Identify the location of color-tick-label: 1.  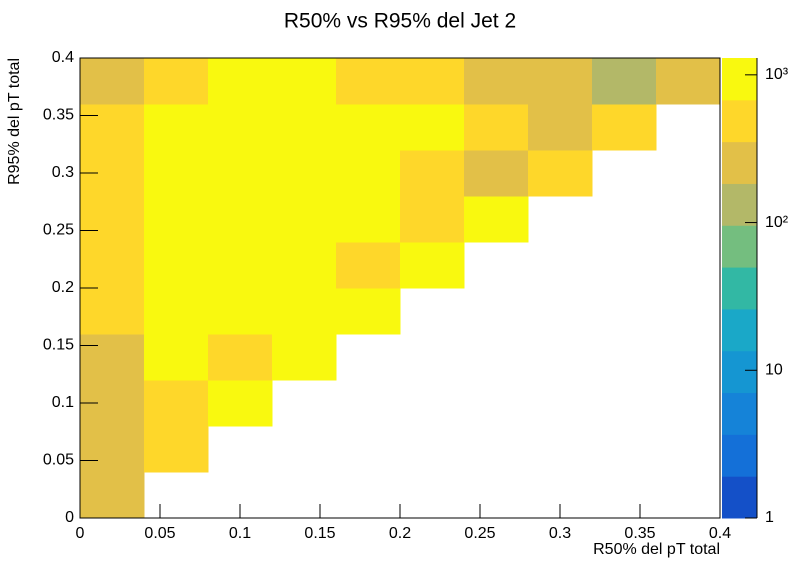
(769, 517).